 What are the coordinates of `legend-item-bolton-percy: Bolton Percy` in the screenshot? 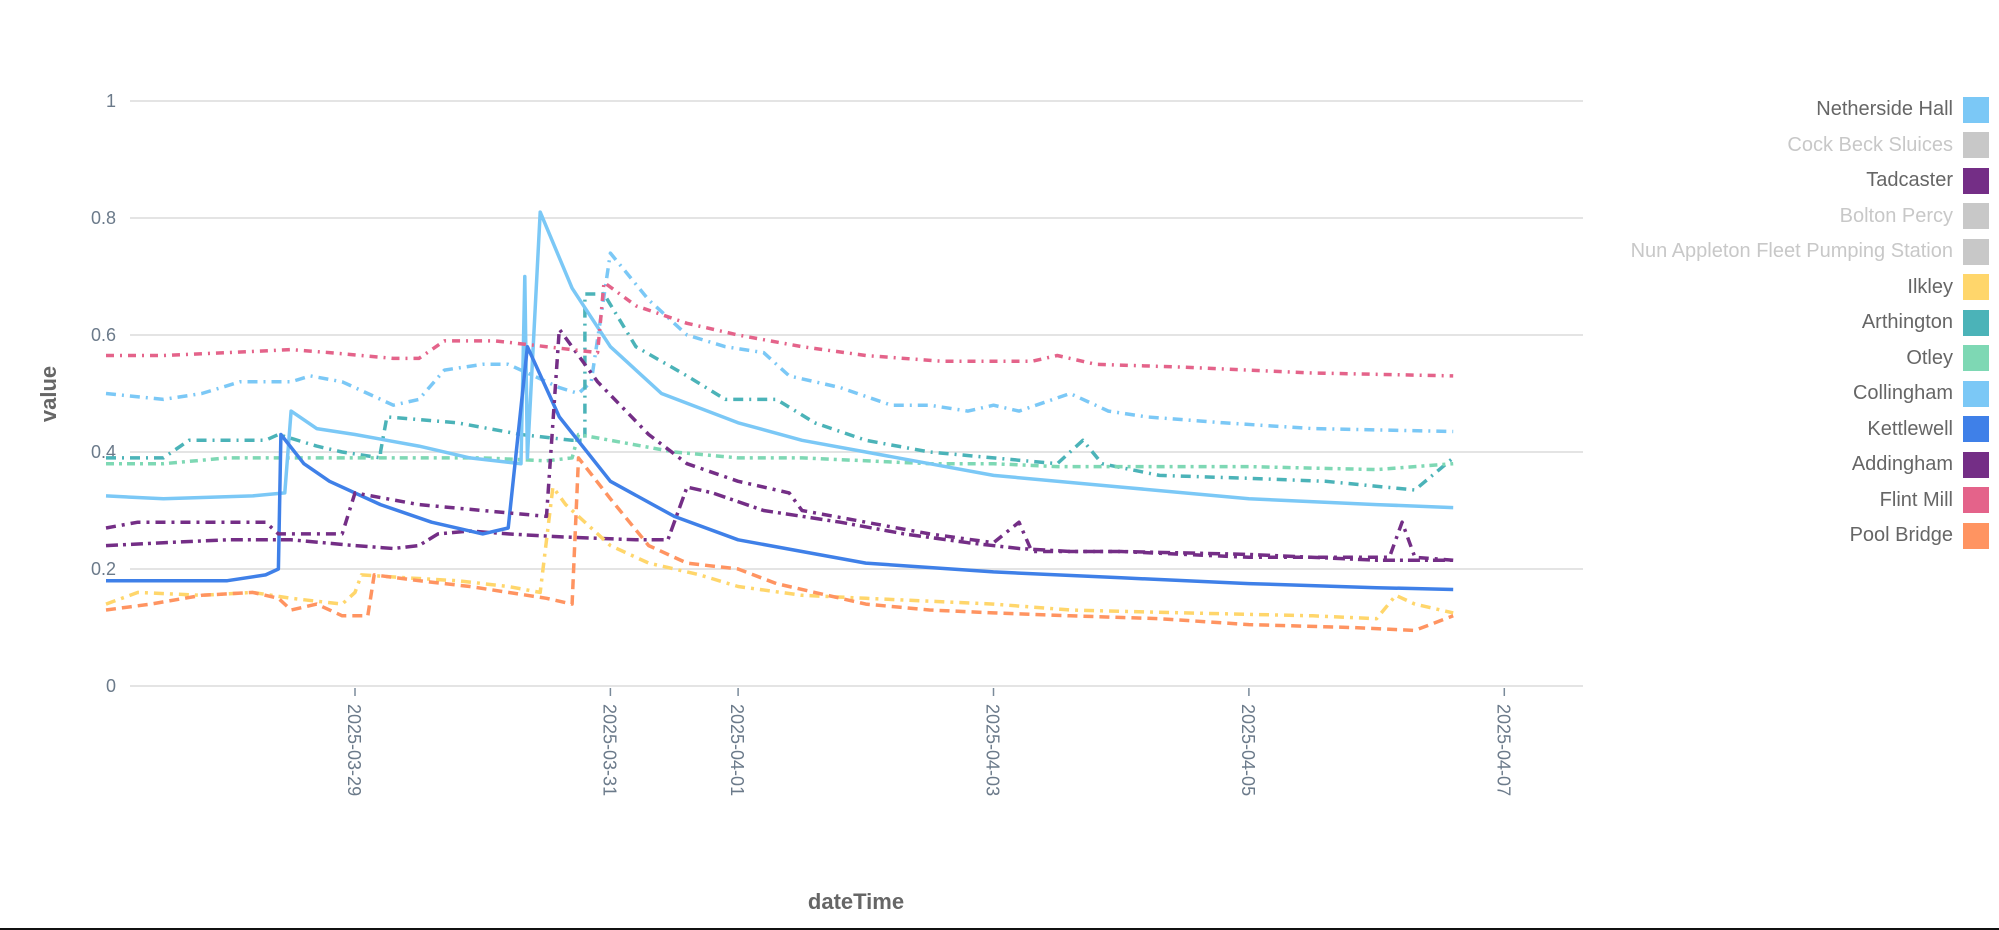 It's located at (1769, 217).